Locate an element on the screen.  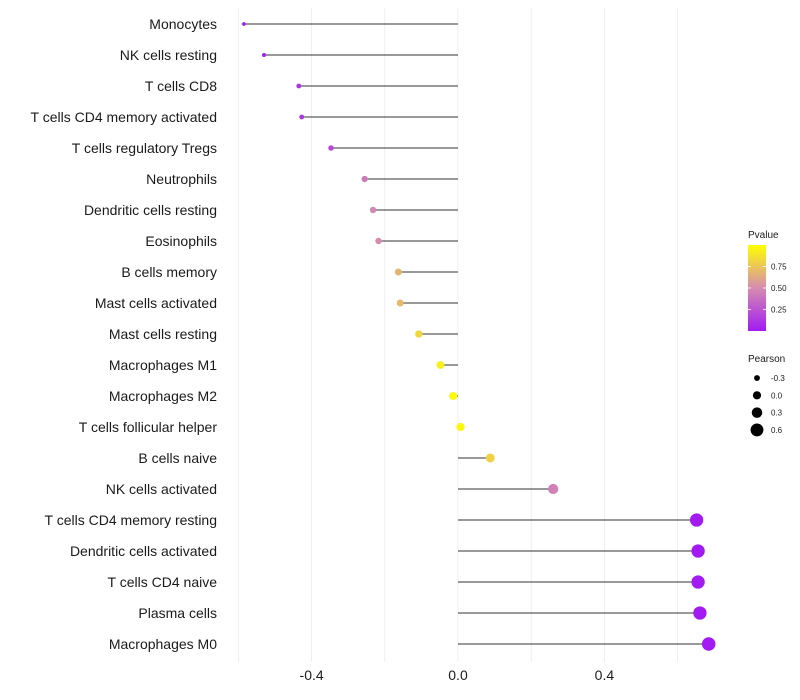
category-label: Mast cells activated is located at coordinates (156, 303).